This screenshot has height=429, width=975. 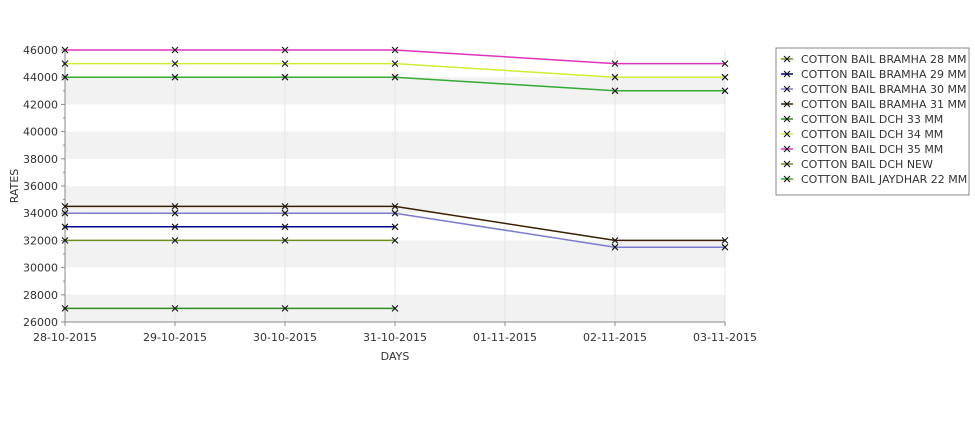 I want to click on legend-label: COTTON BAIL DCH 35 MM, so click(x=872, y=149).